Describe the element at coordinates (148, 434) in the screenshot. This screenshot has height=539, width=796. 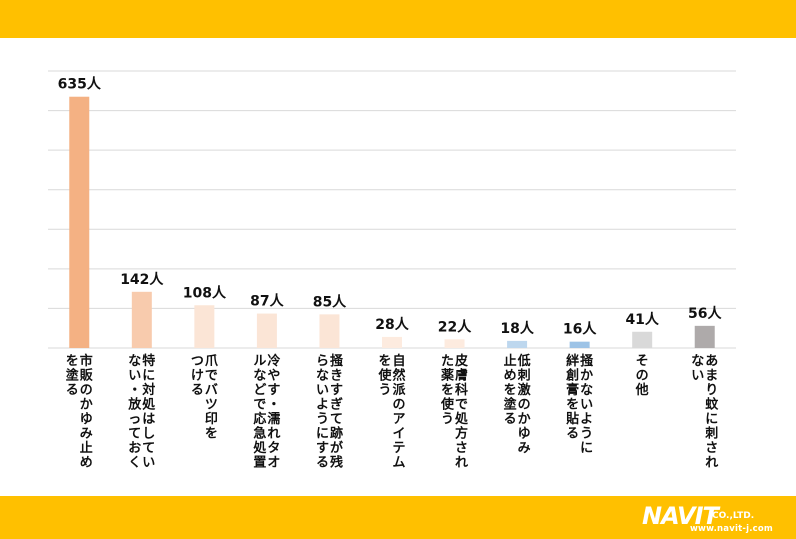
I see `category-label-char: し` at that location.